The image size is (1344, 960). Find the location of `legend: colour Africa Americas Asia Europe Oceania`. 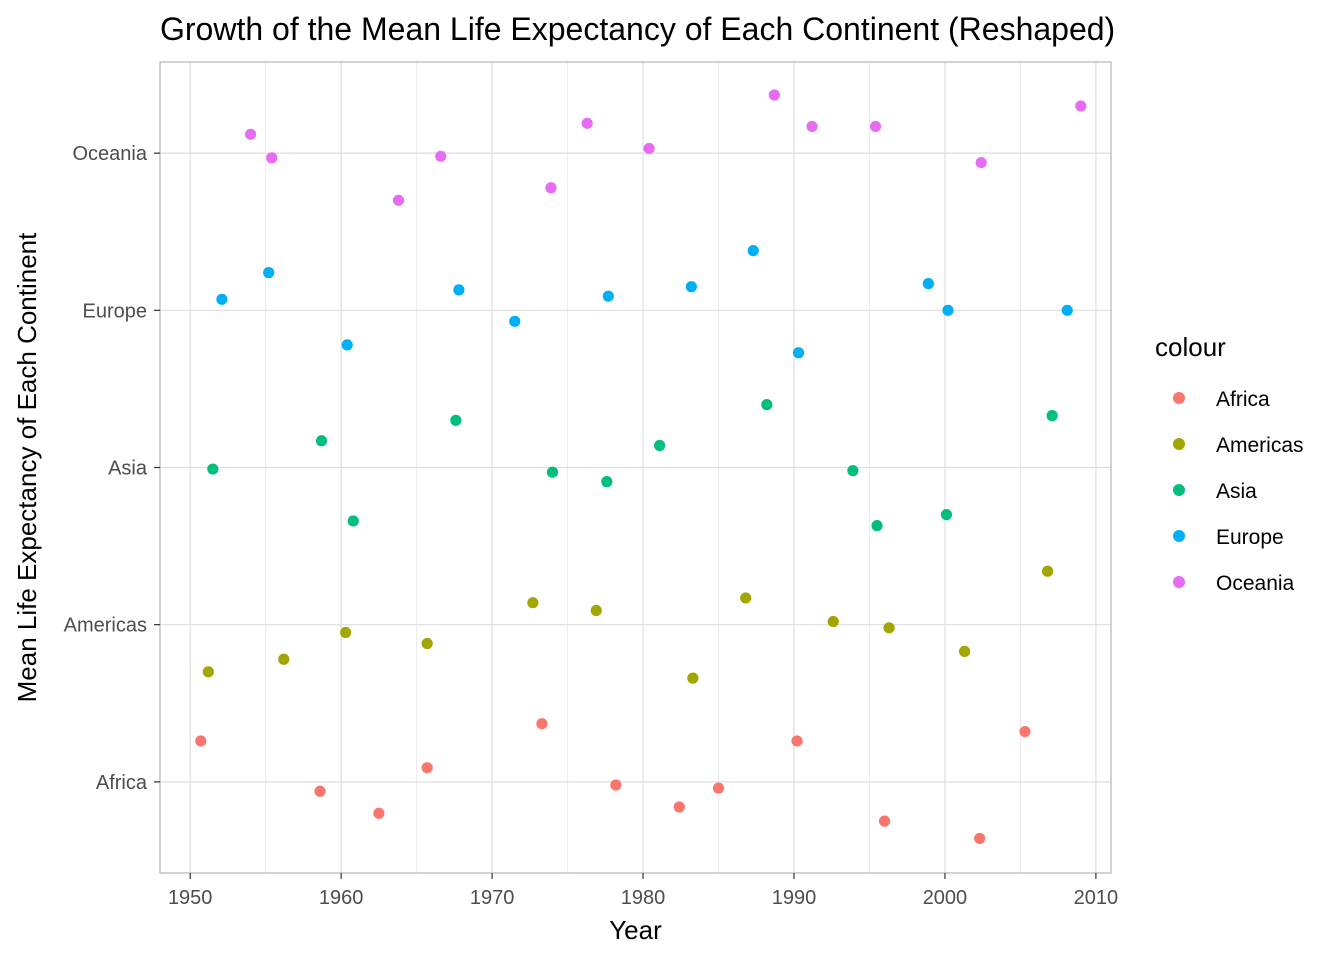

legend: colour Africa Americas Asia Europe Oceania is located at coordinates (1229, 463).